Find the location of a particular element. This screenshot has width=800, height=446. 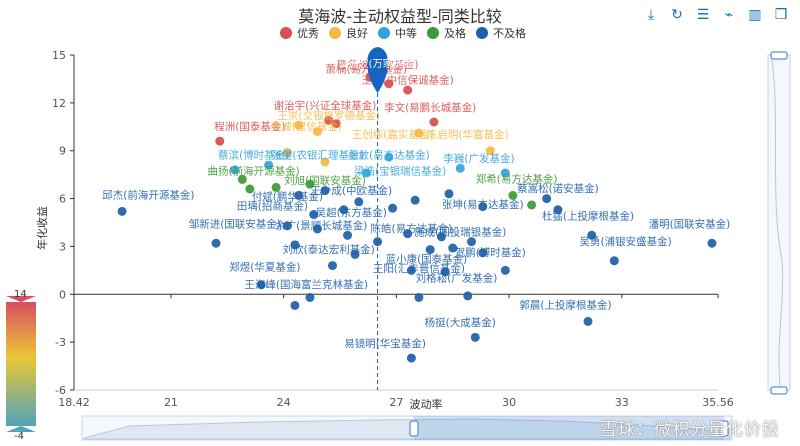

data-point-label: 郑希(易方达基金) is located at coordinates (517, 179).